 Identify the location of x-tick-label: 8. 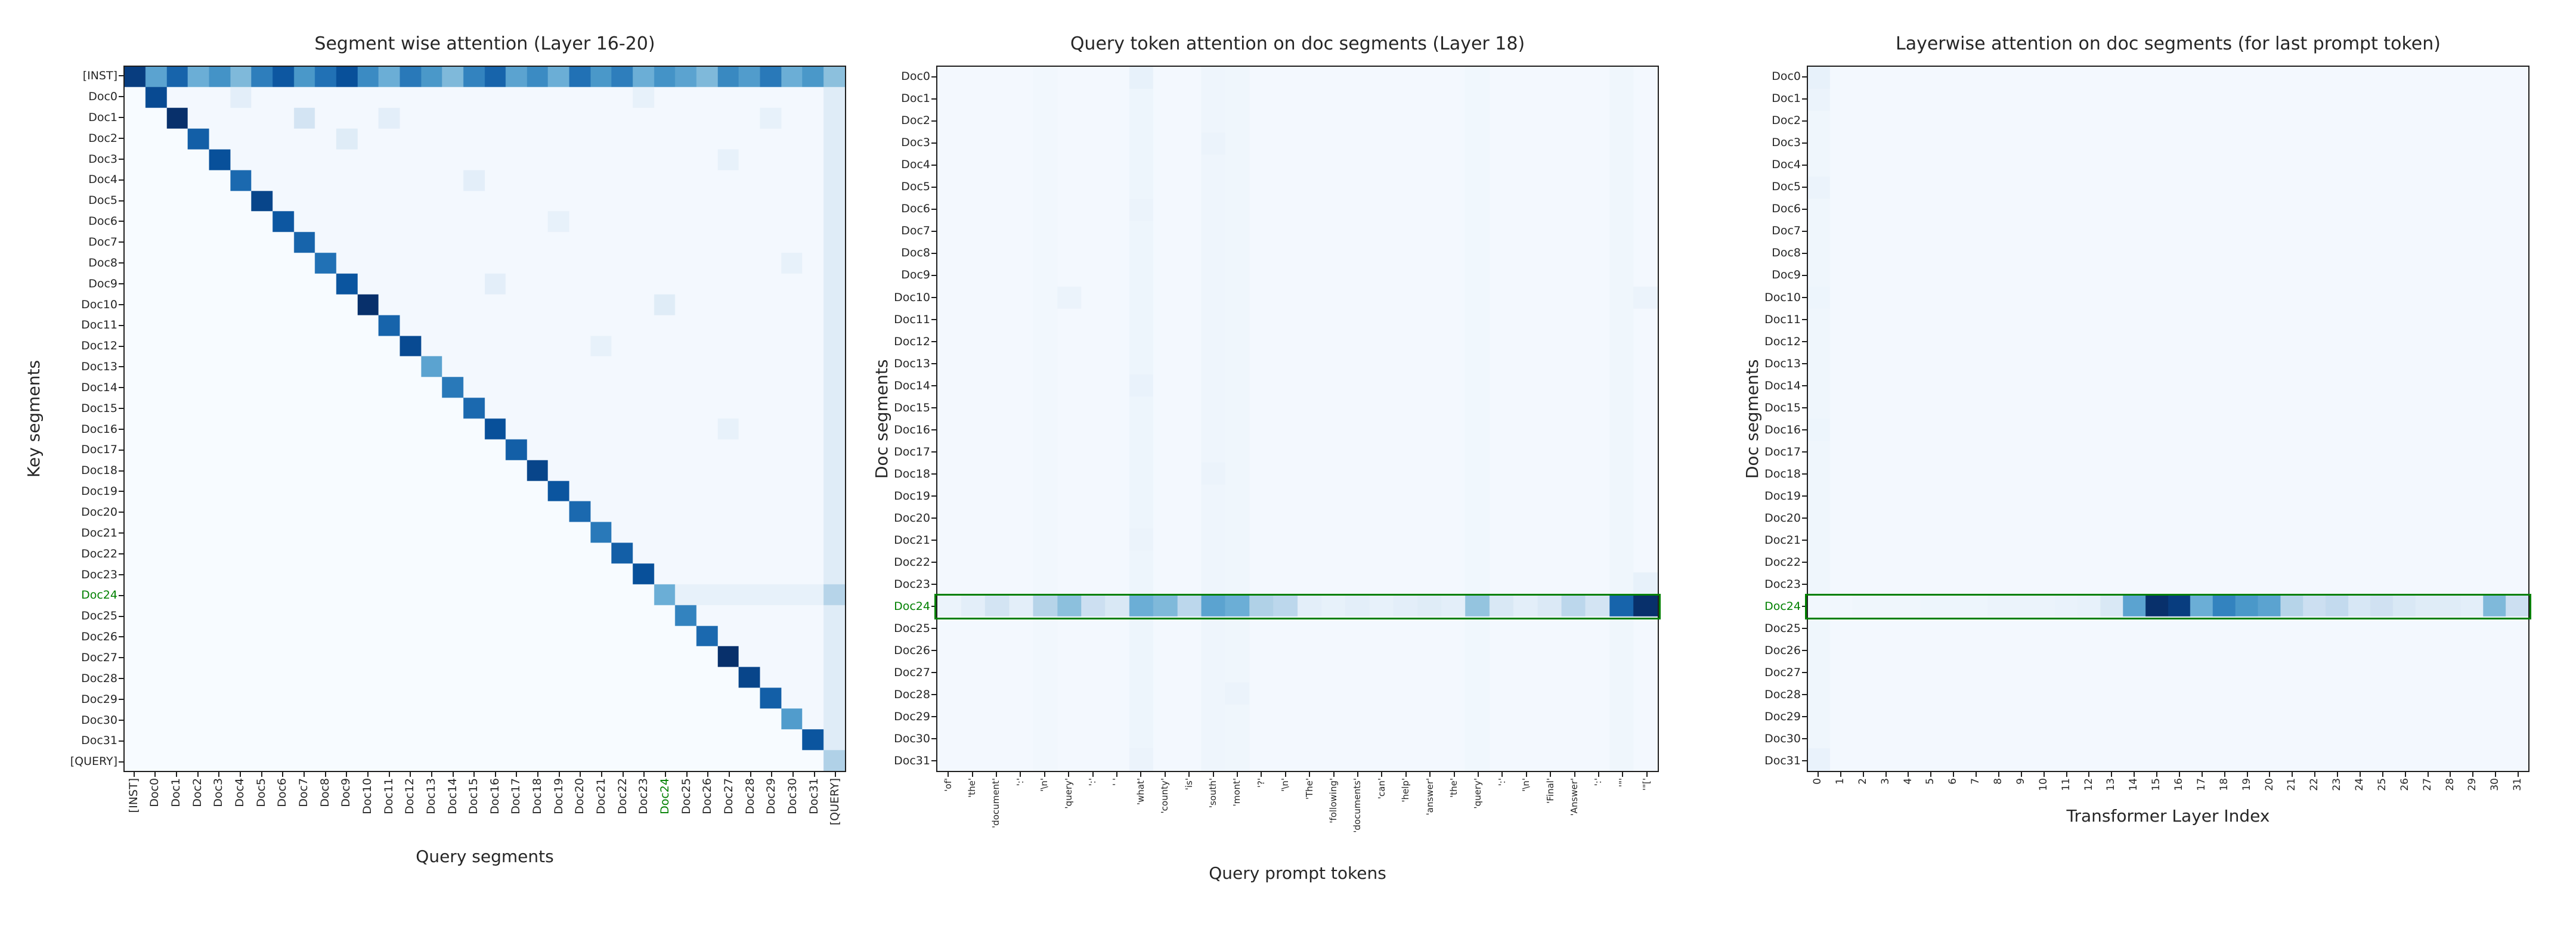
(1999, 781).